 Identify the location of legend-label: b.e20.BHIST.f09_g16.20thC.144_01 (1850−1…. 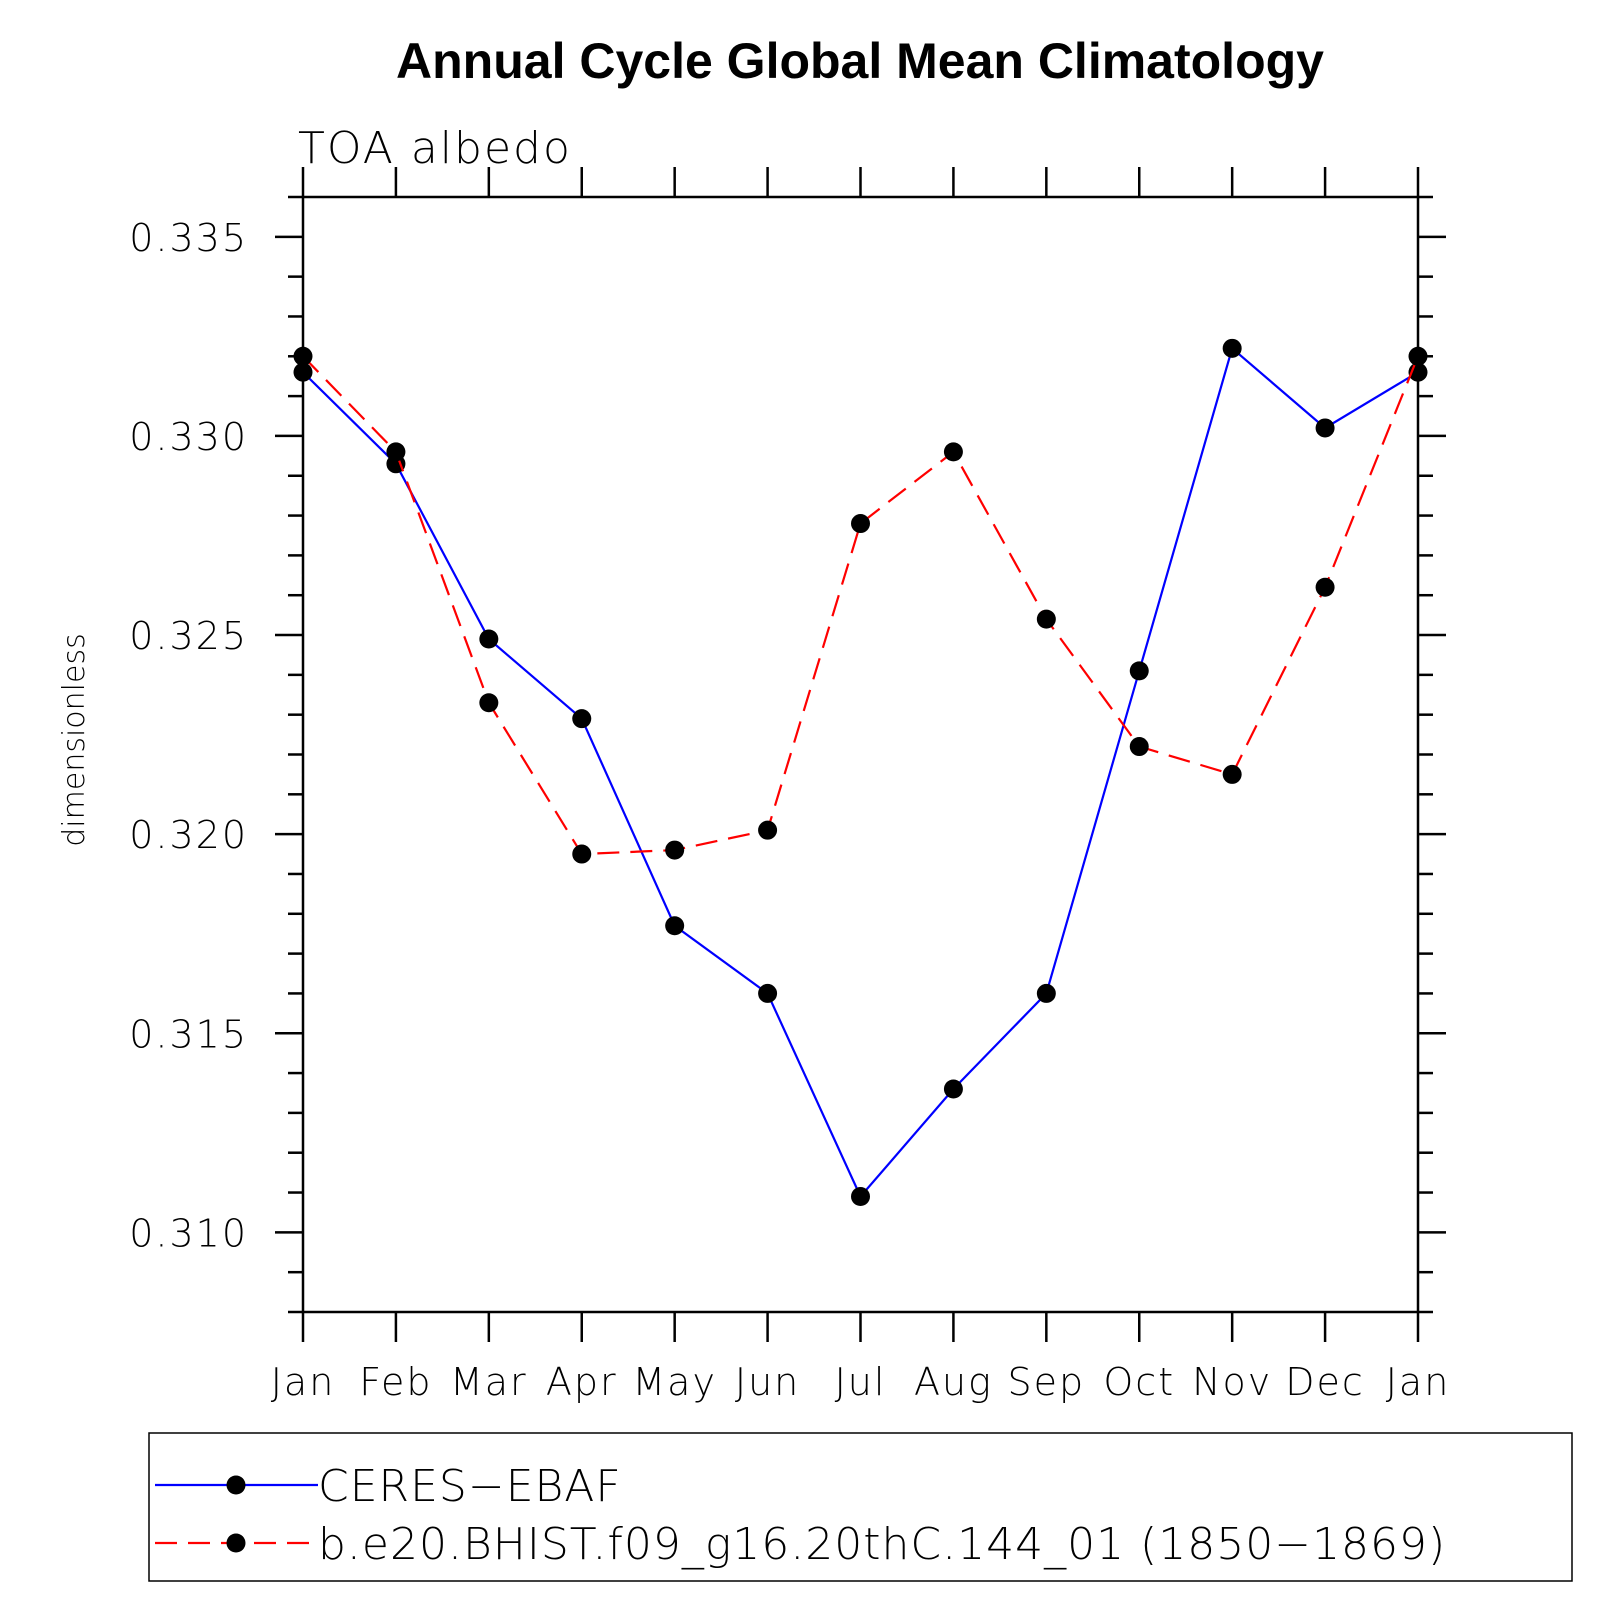
(882, 1544).